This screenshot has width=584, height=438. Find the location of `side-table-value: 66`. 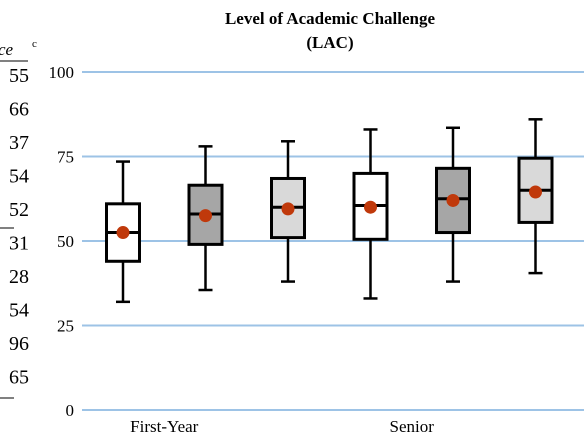

side-table-value: 66 is located at coordinates (19, 110).